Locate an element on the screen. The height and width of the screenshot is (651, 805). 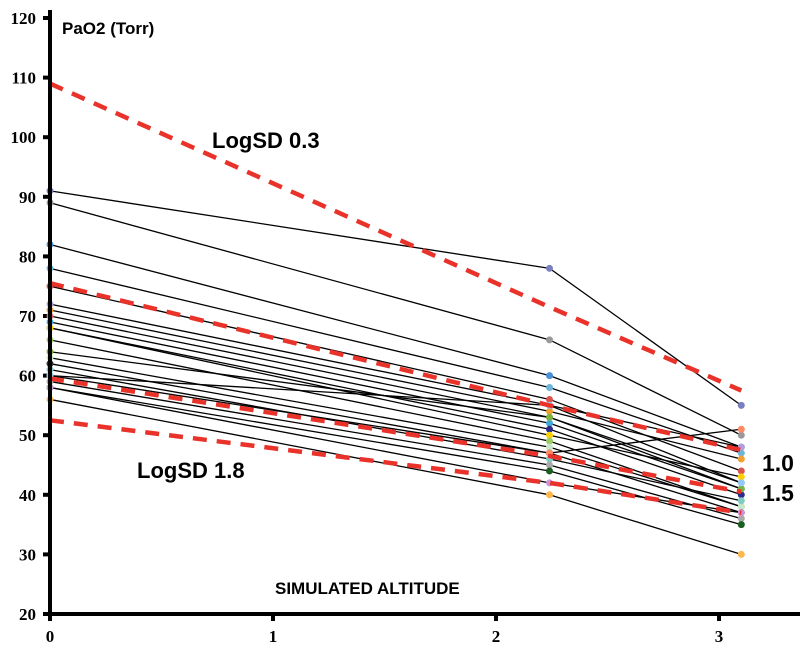
annotation-1.5: 1.5 is located at coordinates (778, 493).